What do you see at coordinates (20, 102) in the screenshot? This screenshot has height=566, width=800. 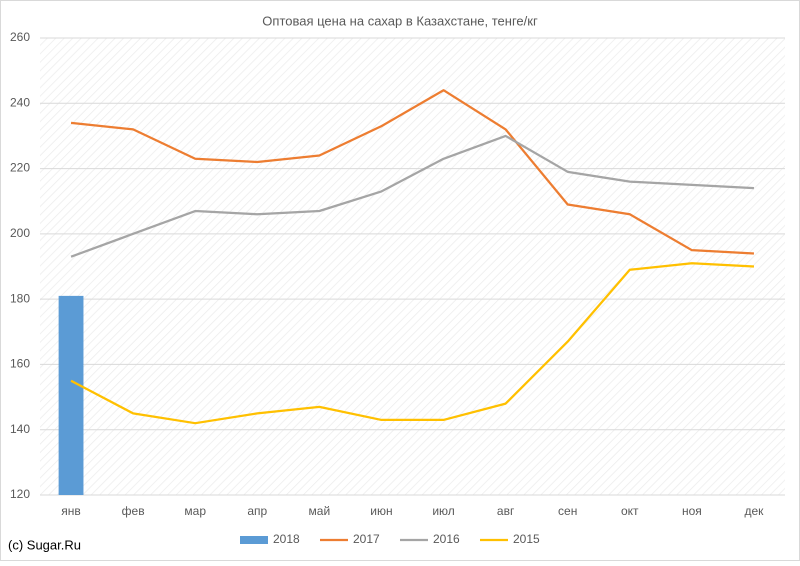 I see `y-tick-label: 240` at bounding box center [20, 102].